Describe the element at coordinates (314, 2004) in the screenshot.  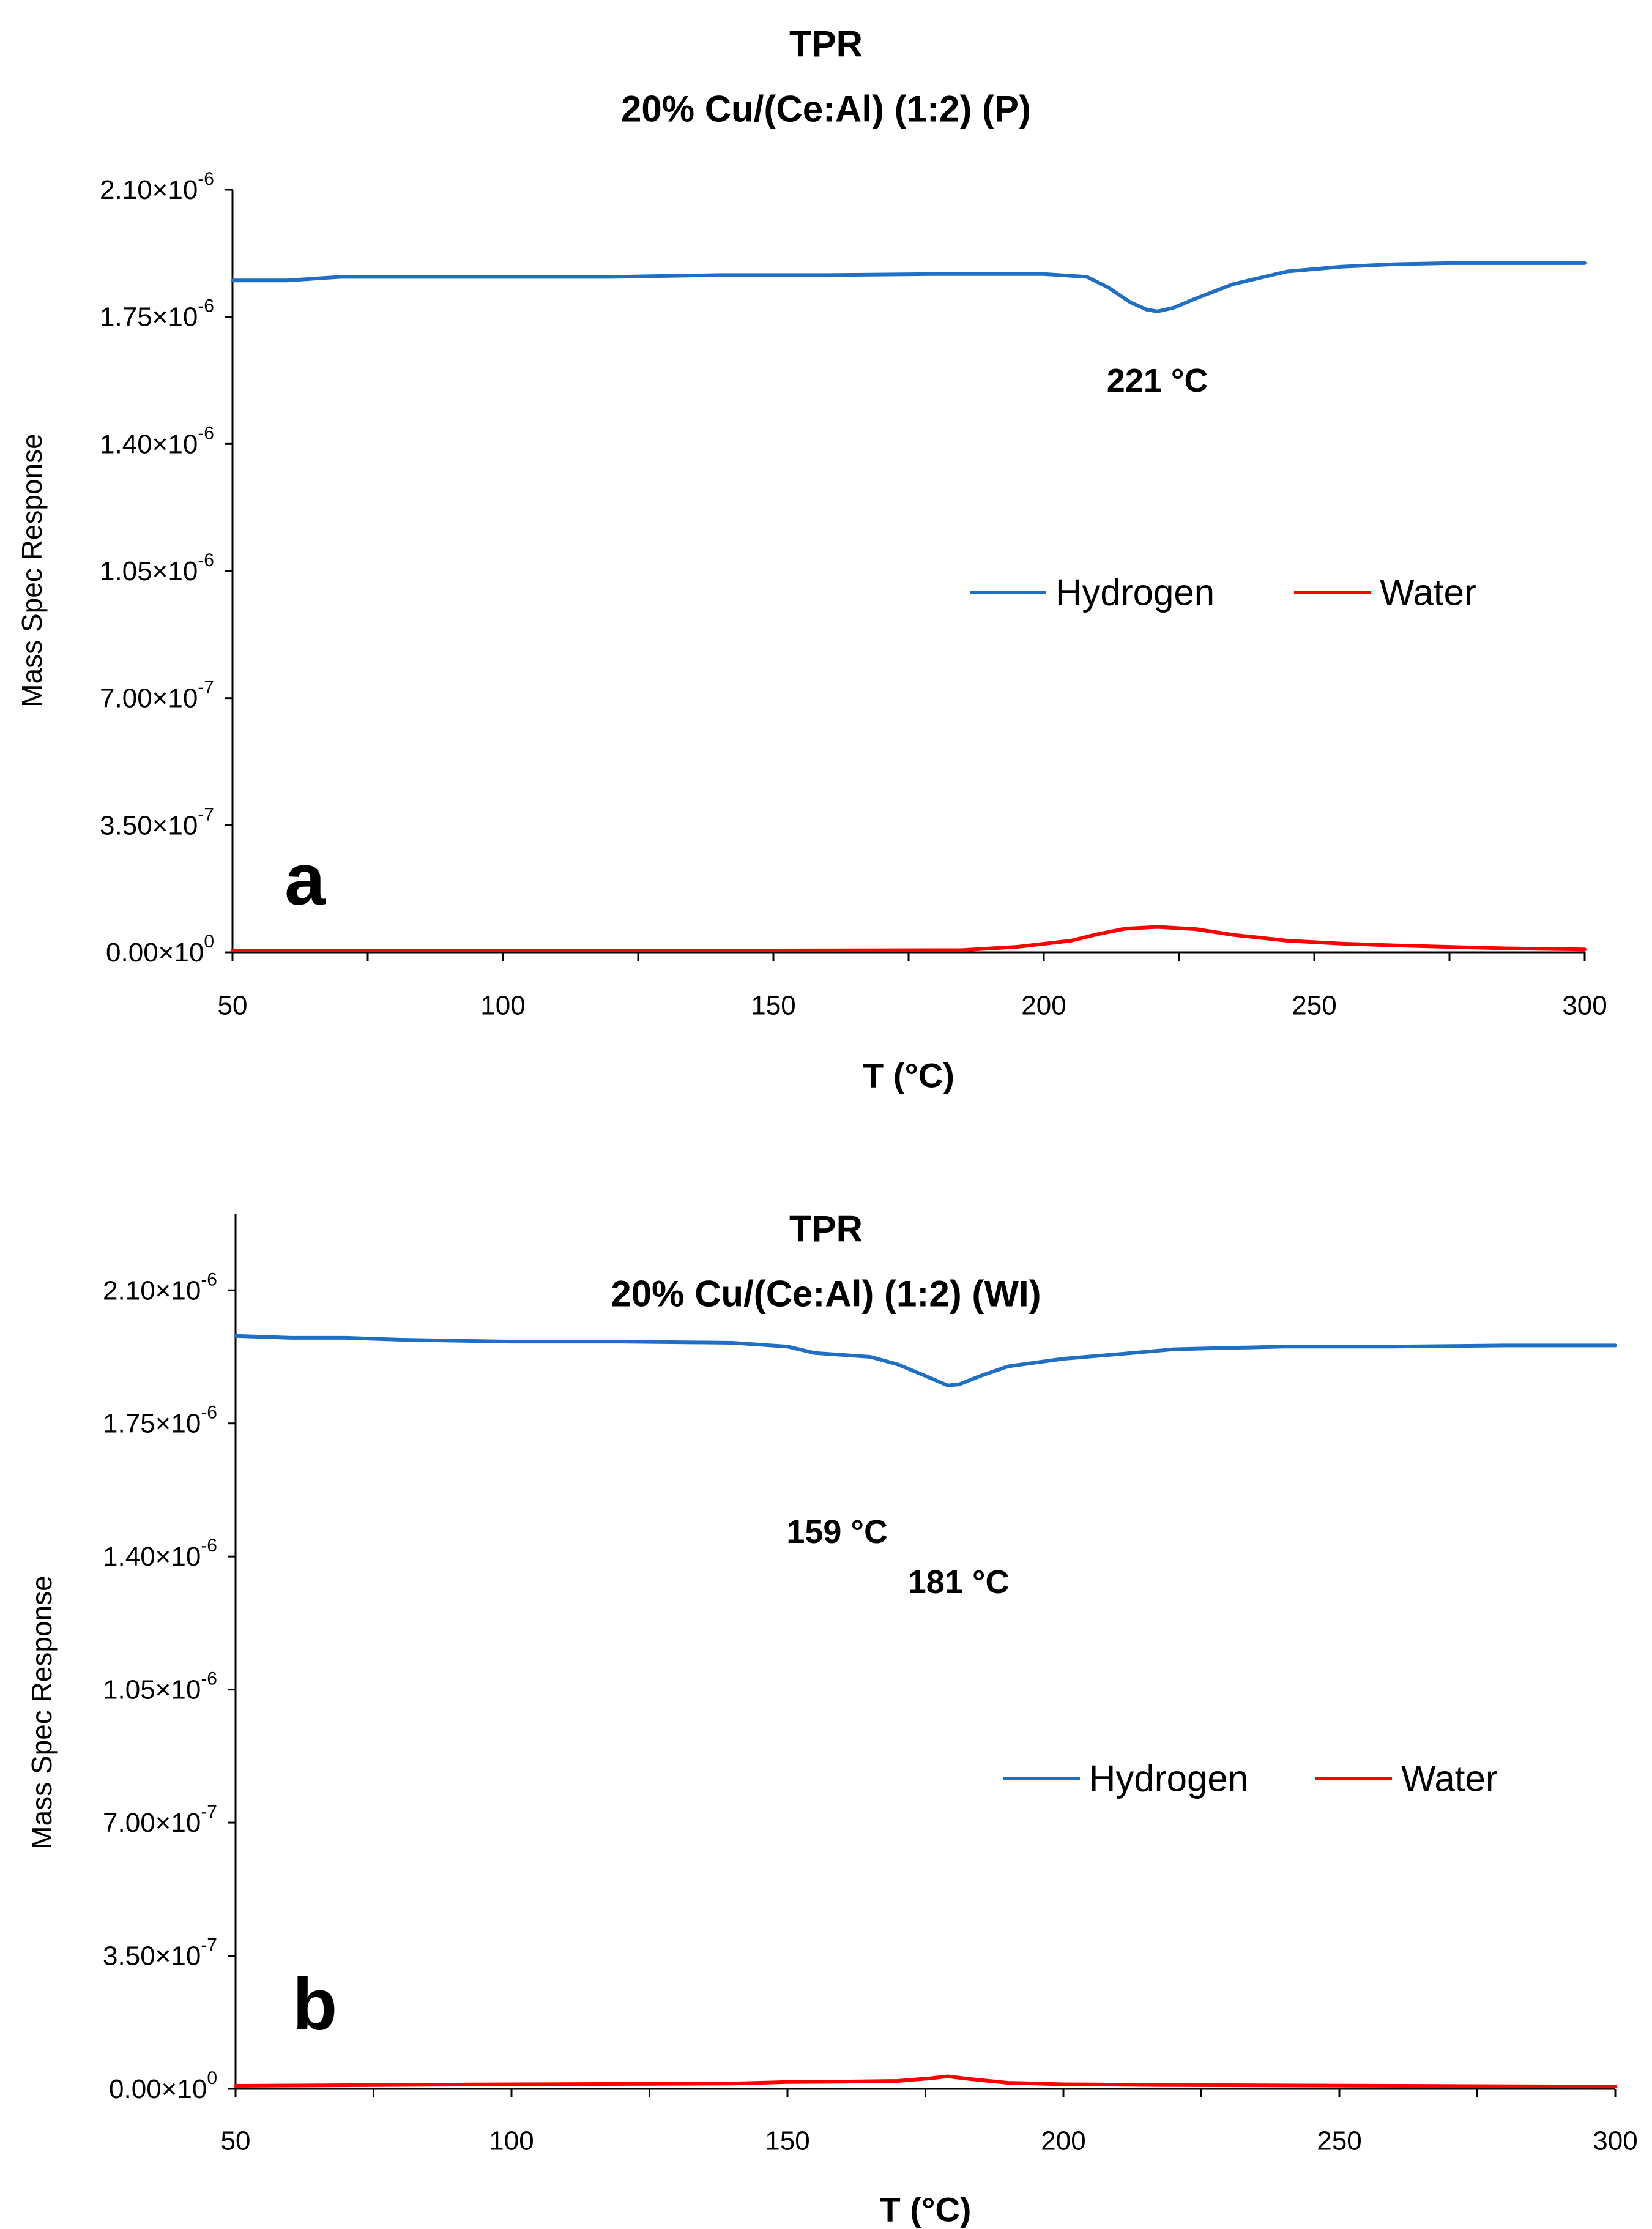
I see `panel-label: b` at that location.